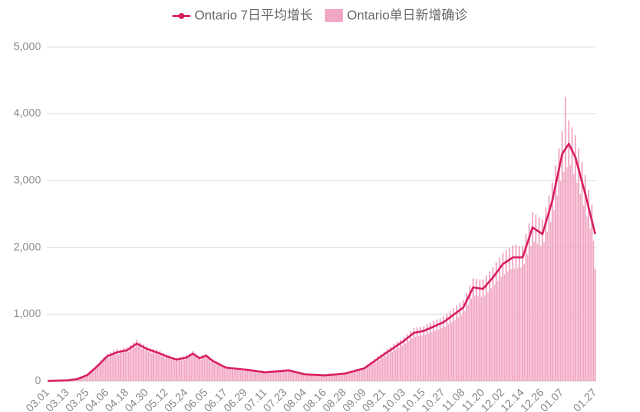 The height and width of the screenshot is (412, 640). I want to click on y-tick-label: 1,000, so click(27, 314).